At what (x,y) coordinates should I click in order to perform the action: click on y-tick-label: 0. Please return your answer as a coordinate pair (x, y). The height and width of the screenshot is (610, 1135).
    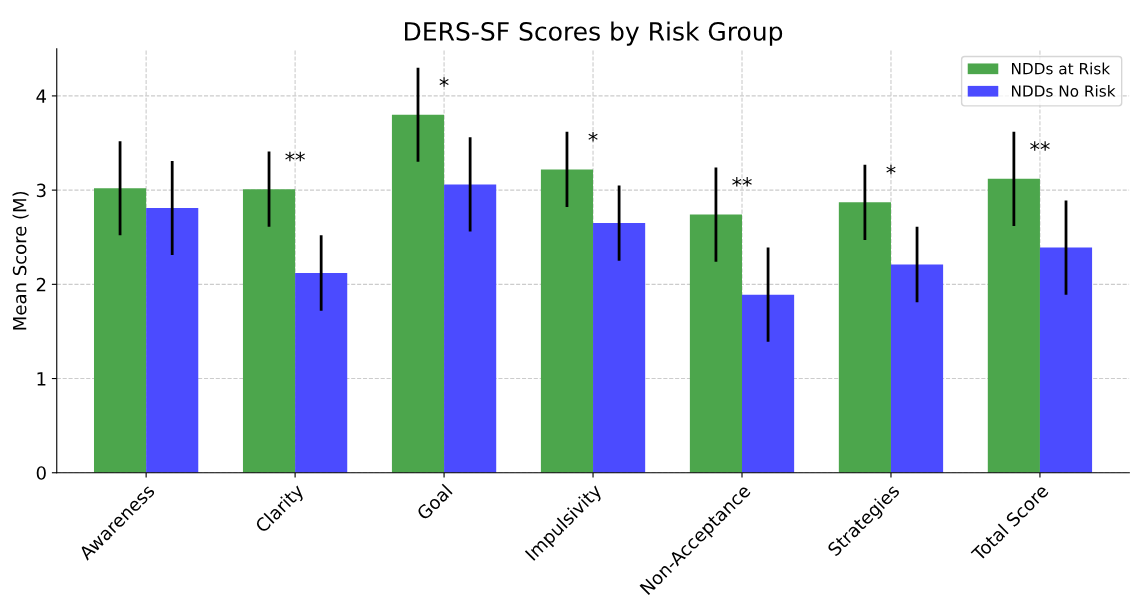
    Looking at the image, I should click on (41, 473).